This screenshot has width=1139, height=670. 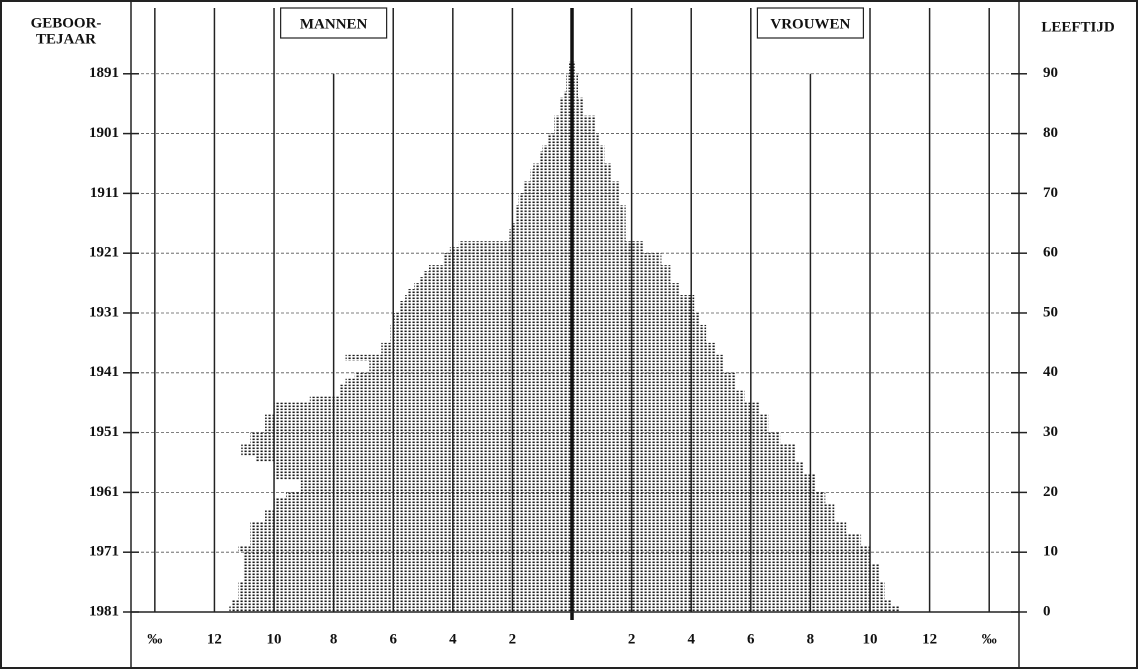 I want to click on x-tick-label: 8, so click(x=811, y=639).